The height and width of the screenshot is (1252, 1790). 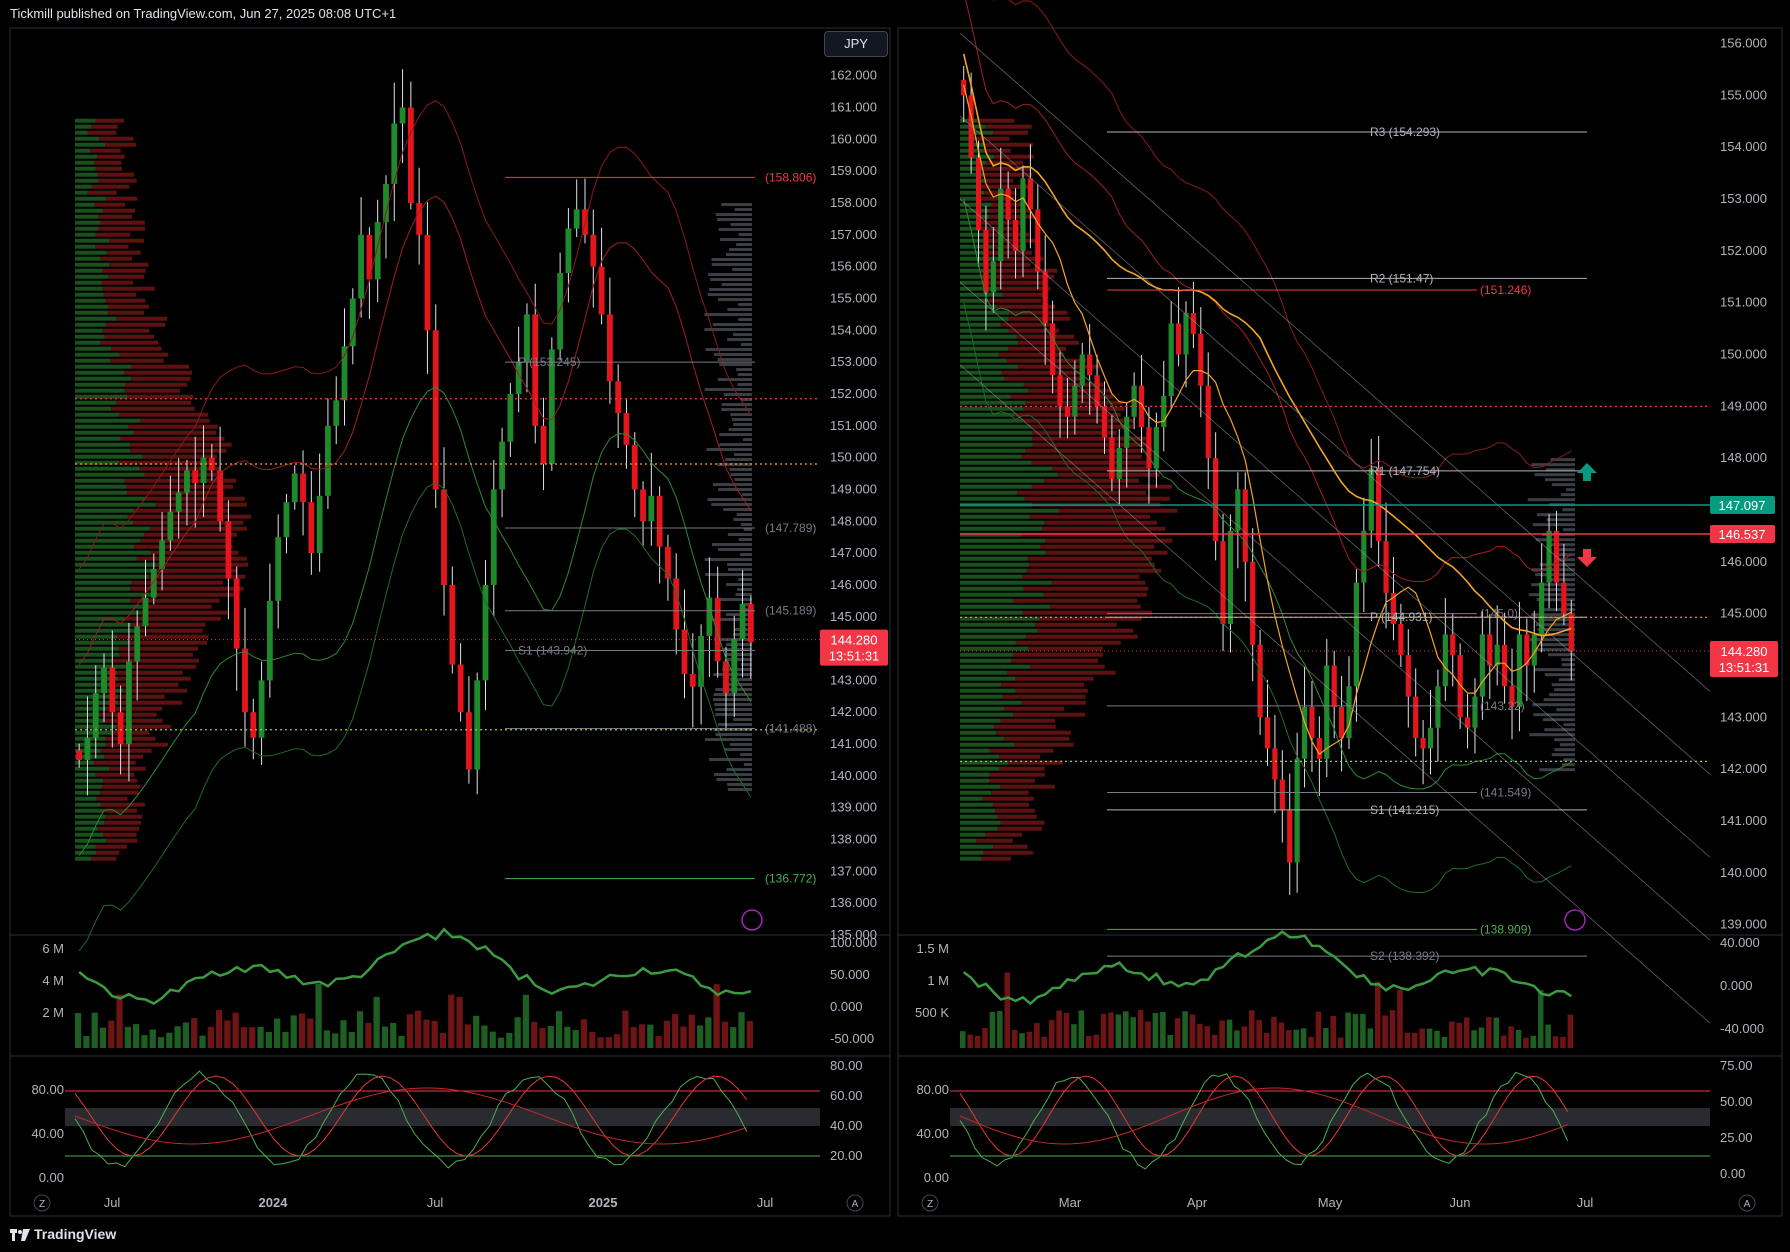 What do you see at coordinates (415, 335) in the screenshot?
I see `upper-band-line` at bounding box center [415, 335].